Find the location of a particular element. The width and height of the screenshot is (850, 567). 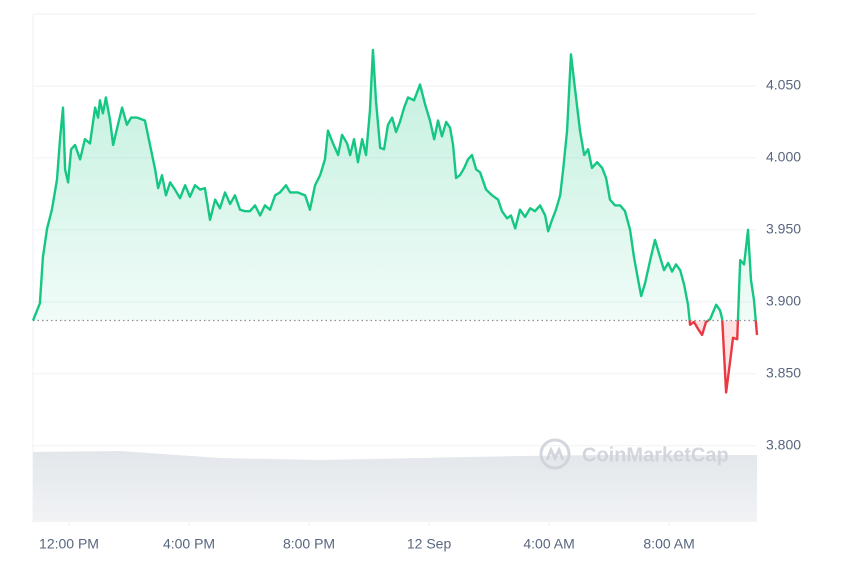

y-tick-label: 3.950 is located at coordinates (783, 229).